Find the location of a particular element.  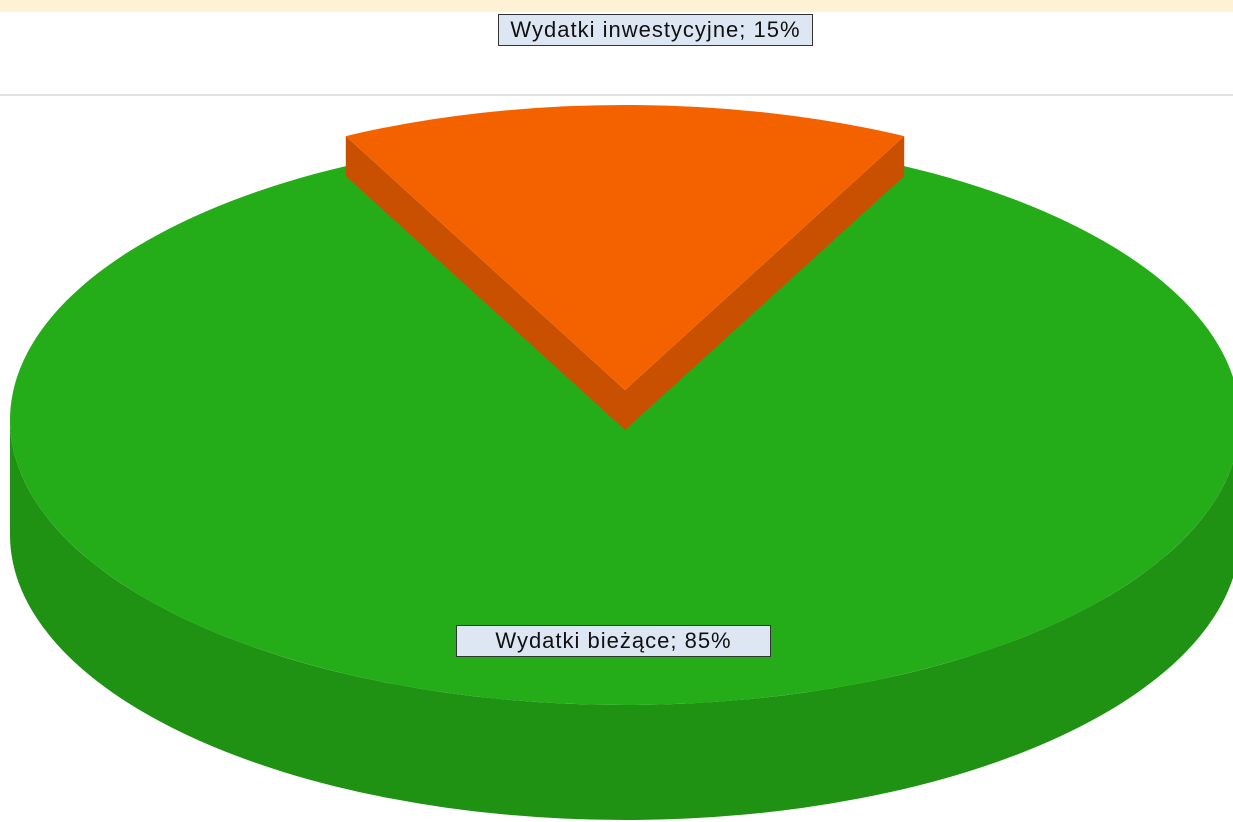

data-label: Wydatki bieżące; 85% is located at coordinates (613, 641).